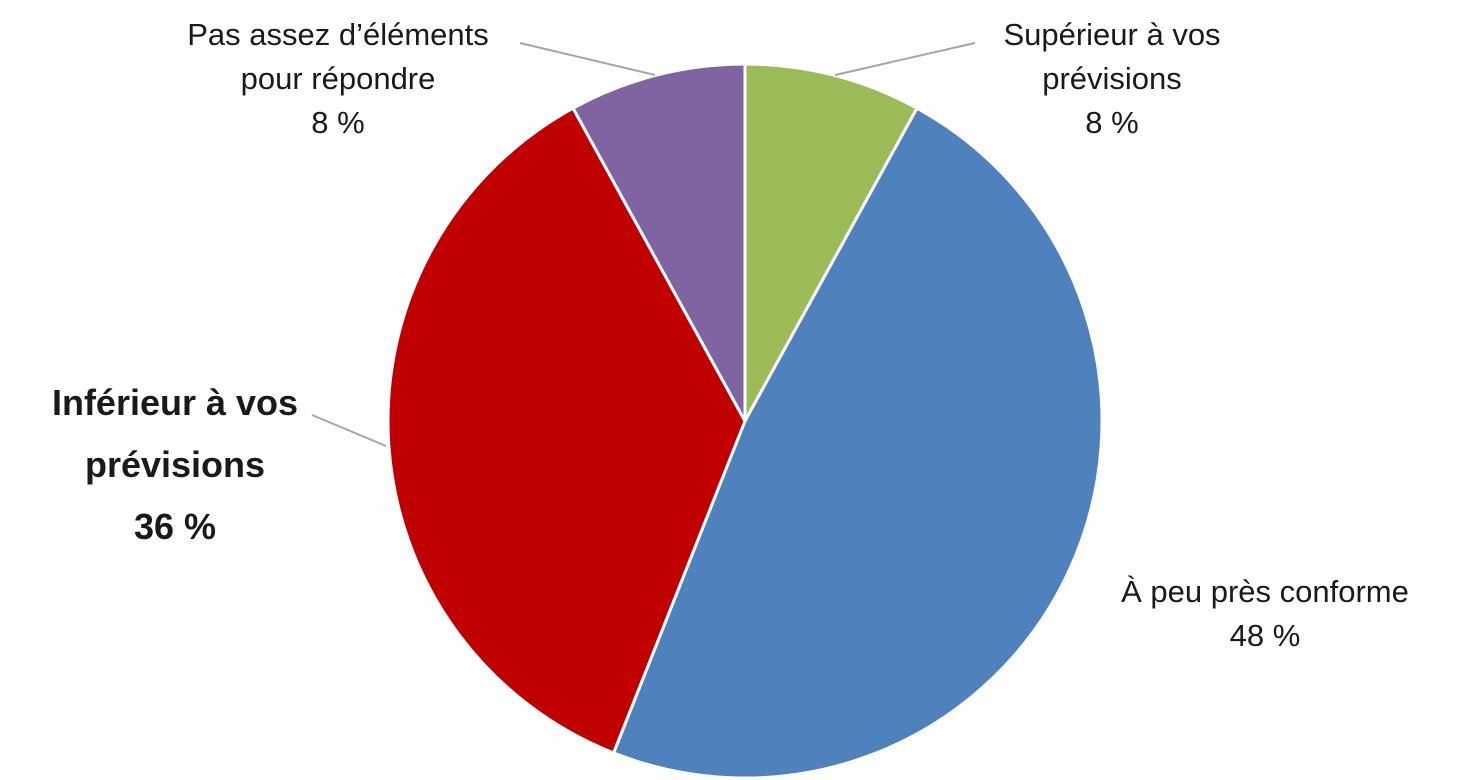 The height and width of the screenshot is (780, 1466). I want to click on slice-value-3: 8 %, so click(337, 122).